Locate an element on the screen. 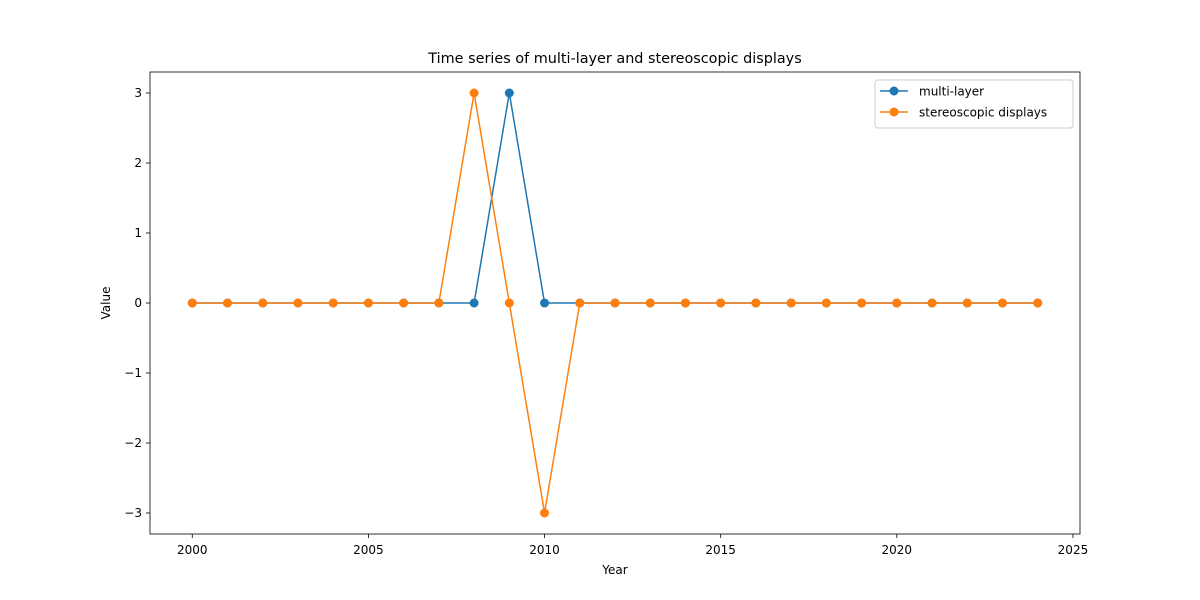  y-tick-label: 1 is located at coordinates (138, 233).